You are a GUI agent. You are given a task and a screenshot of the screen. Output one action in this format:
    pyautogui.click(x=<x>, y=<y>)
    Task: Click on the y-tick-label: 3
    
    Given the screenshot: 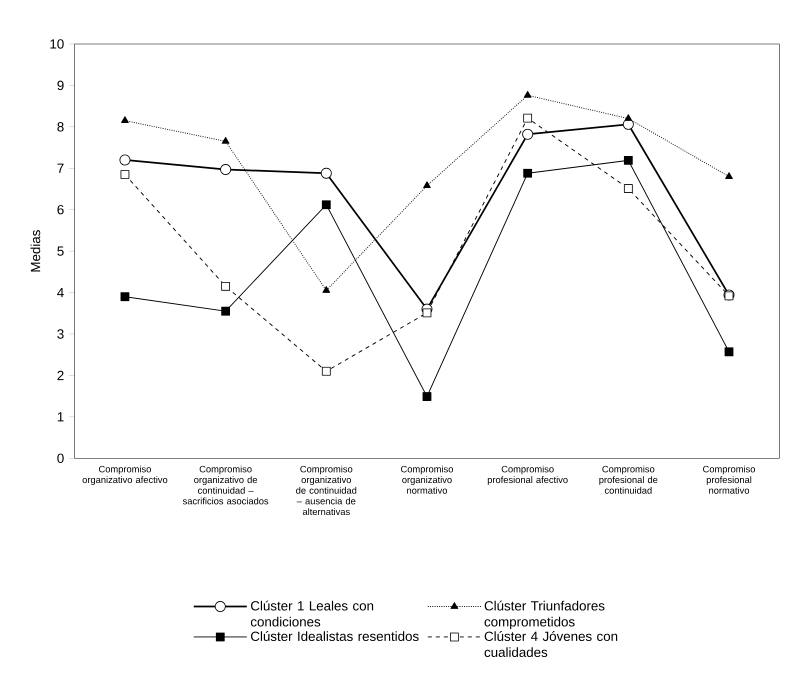 What is the action you would take?
    pyautogui.click(x=60, y=334)
    